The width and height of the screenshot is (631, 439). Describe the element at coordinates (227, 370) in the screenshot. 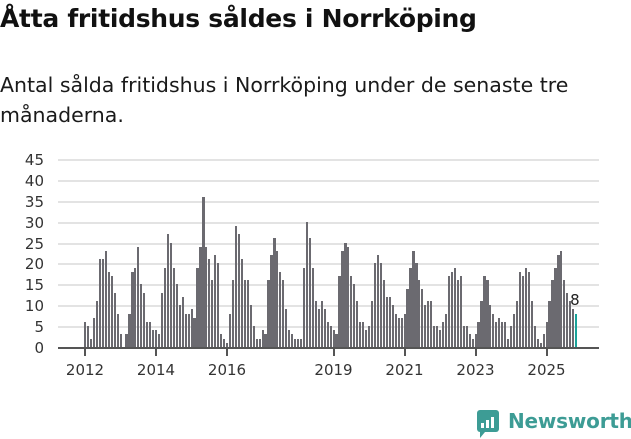

I see `x-tick-label: 2016` at that location.